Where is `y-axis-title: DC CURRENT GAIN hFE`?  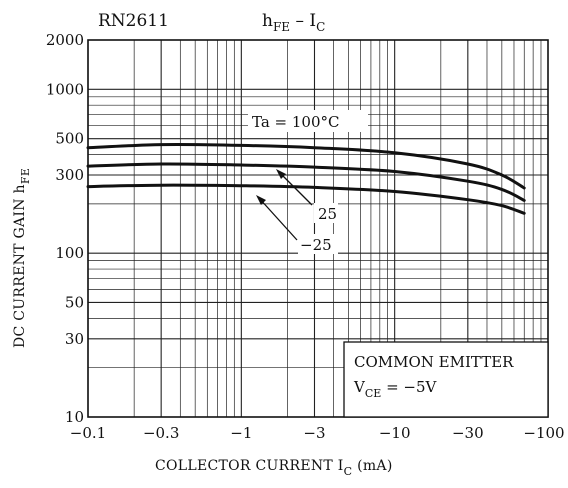 y-axis-title: DC CURRENT GAIN hFE is located at coordinates (22, 258).